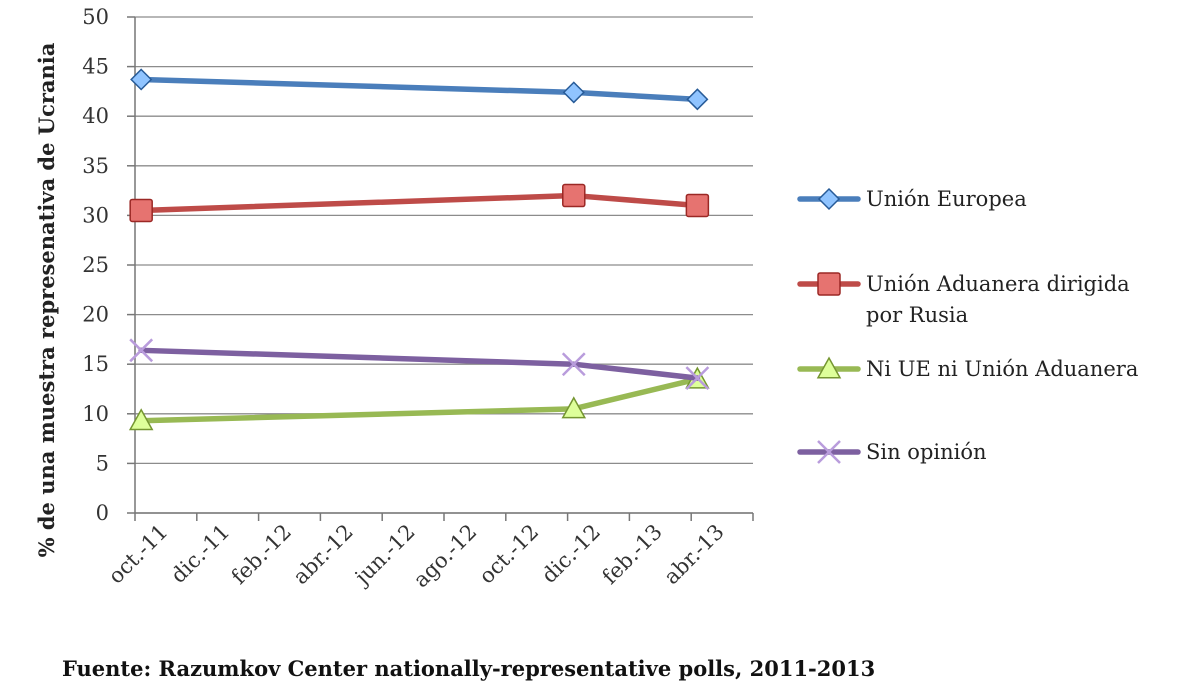 This screenshot has height=694, width=1200. I want to click on x-tick-label: abr.-12, so click(322, 554).